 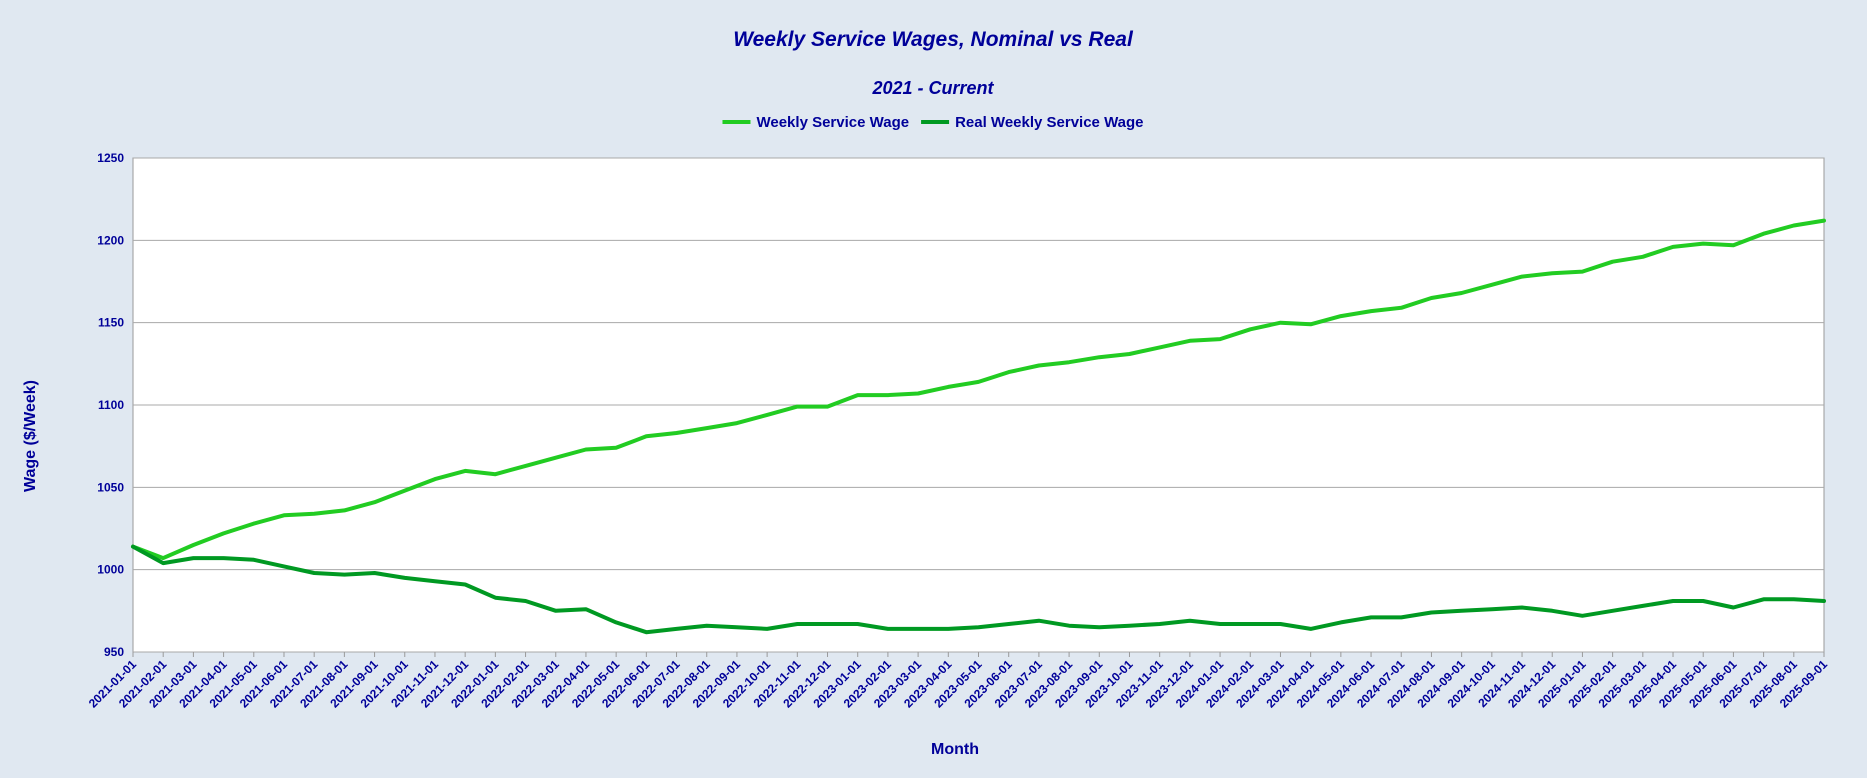 I want to click on y-axis-ticks: 950 1000 1050 1100 1150 1200 1250, so click(x=110, y=405).